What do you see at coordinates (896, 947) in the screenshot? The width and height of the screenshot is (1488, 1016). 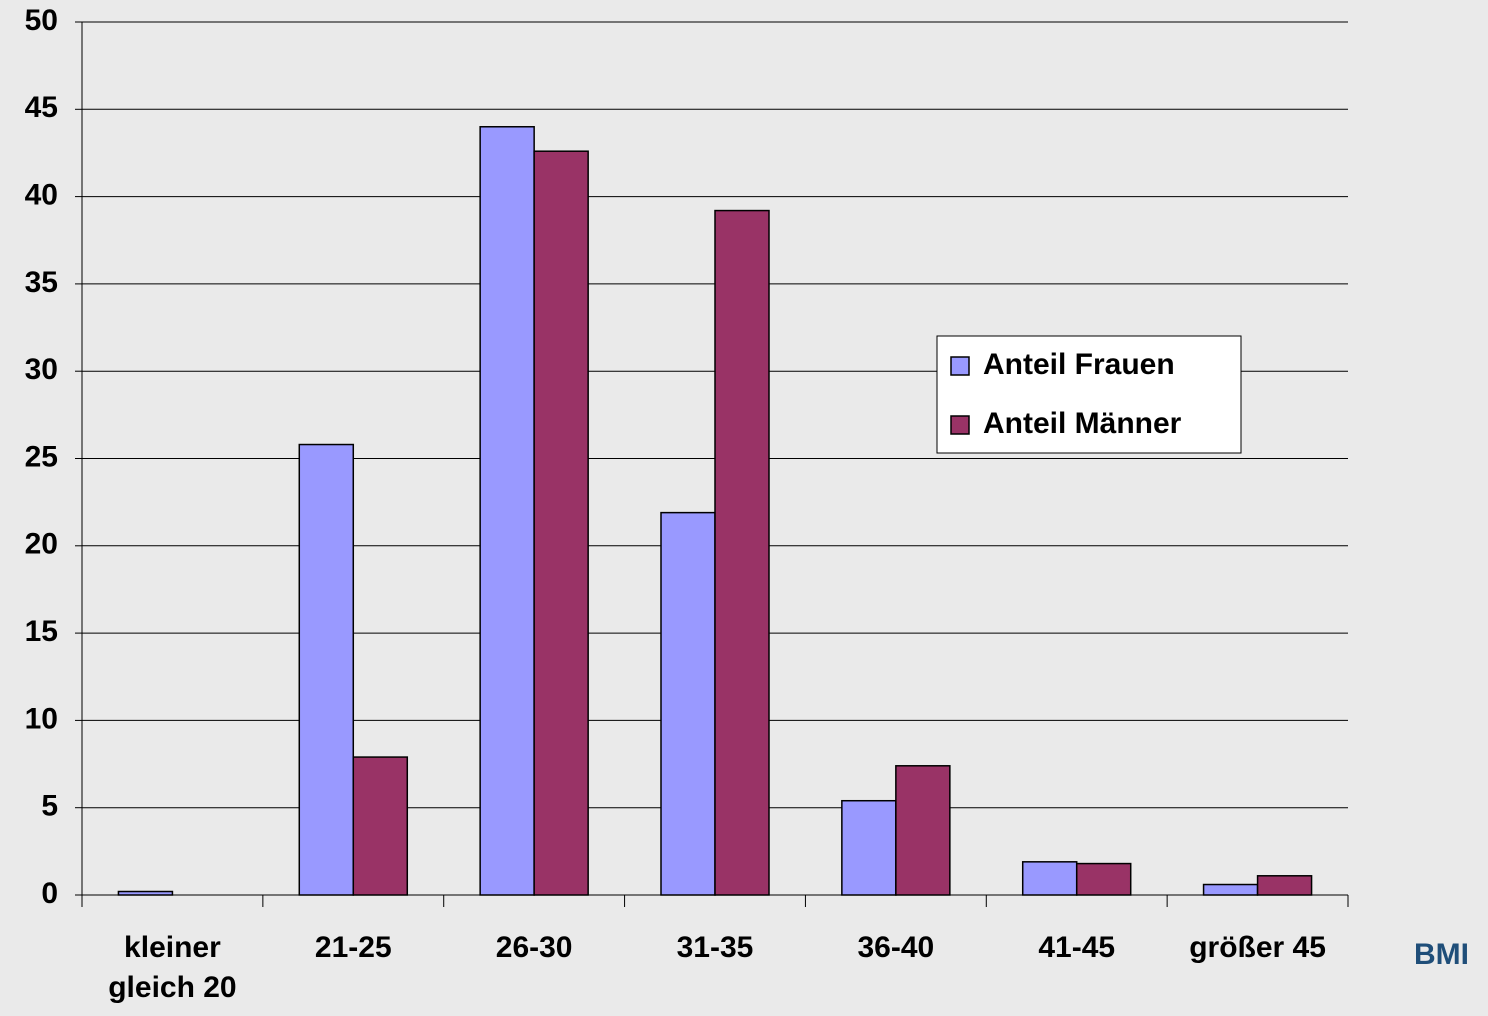 I see `x-tick-label: 36-40` at bounding box center [896, 947].